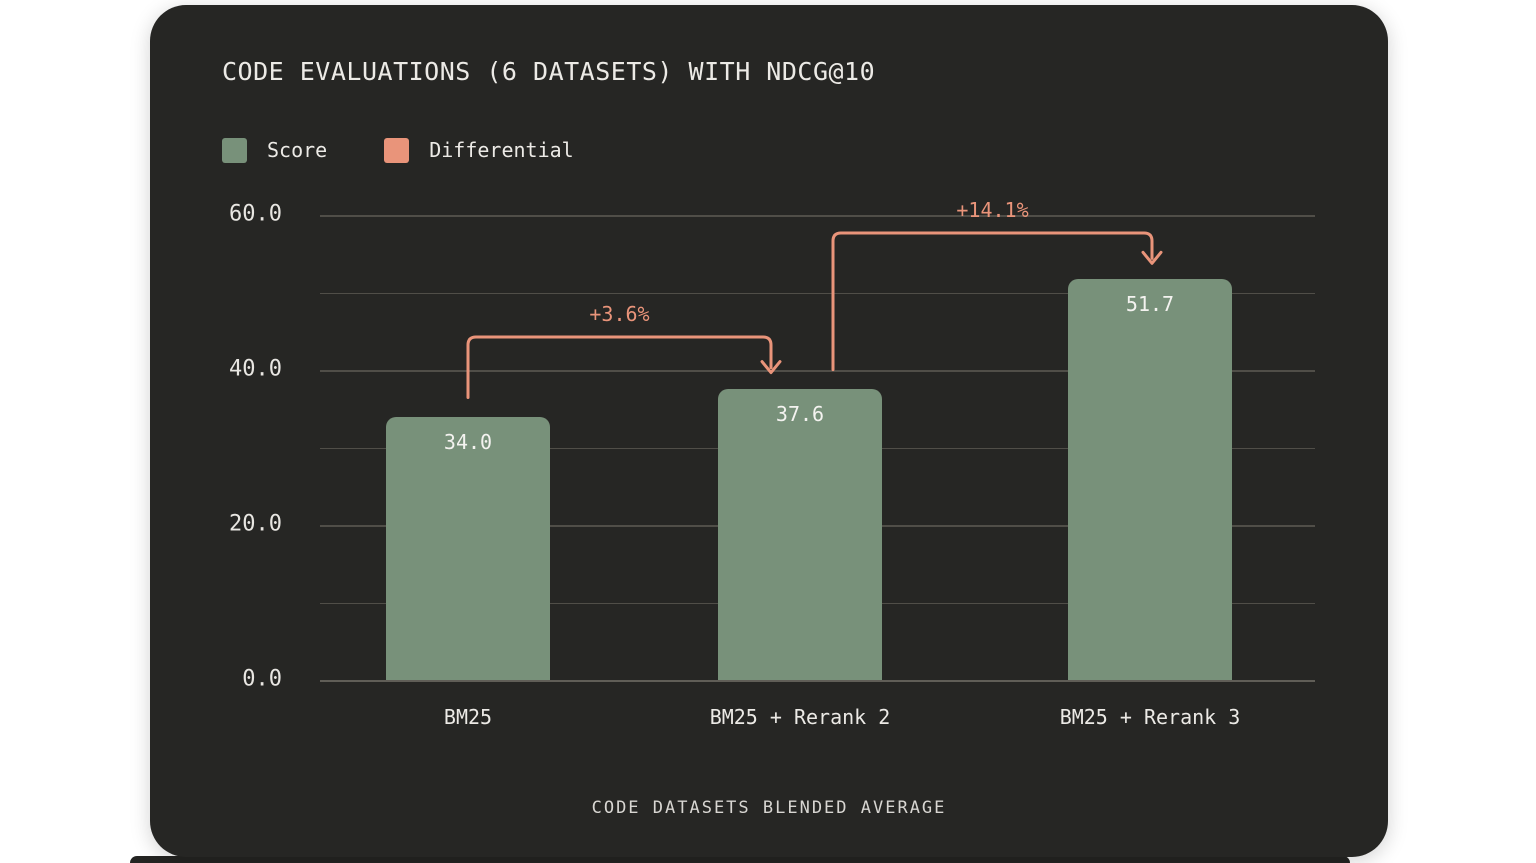 Image resolution: width=1536 pixels, height=863 pixels. I want to click on differential-label: +14.1%, so click(992, 210).